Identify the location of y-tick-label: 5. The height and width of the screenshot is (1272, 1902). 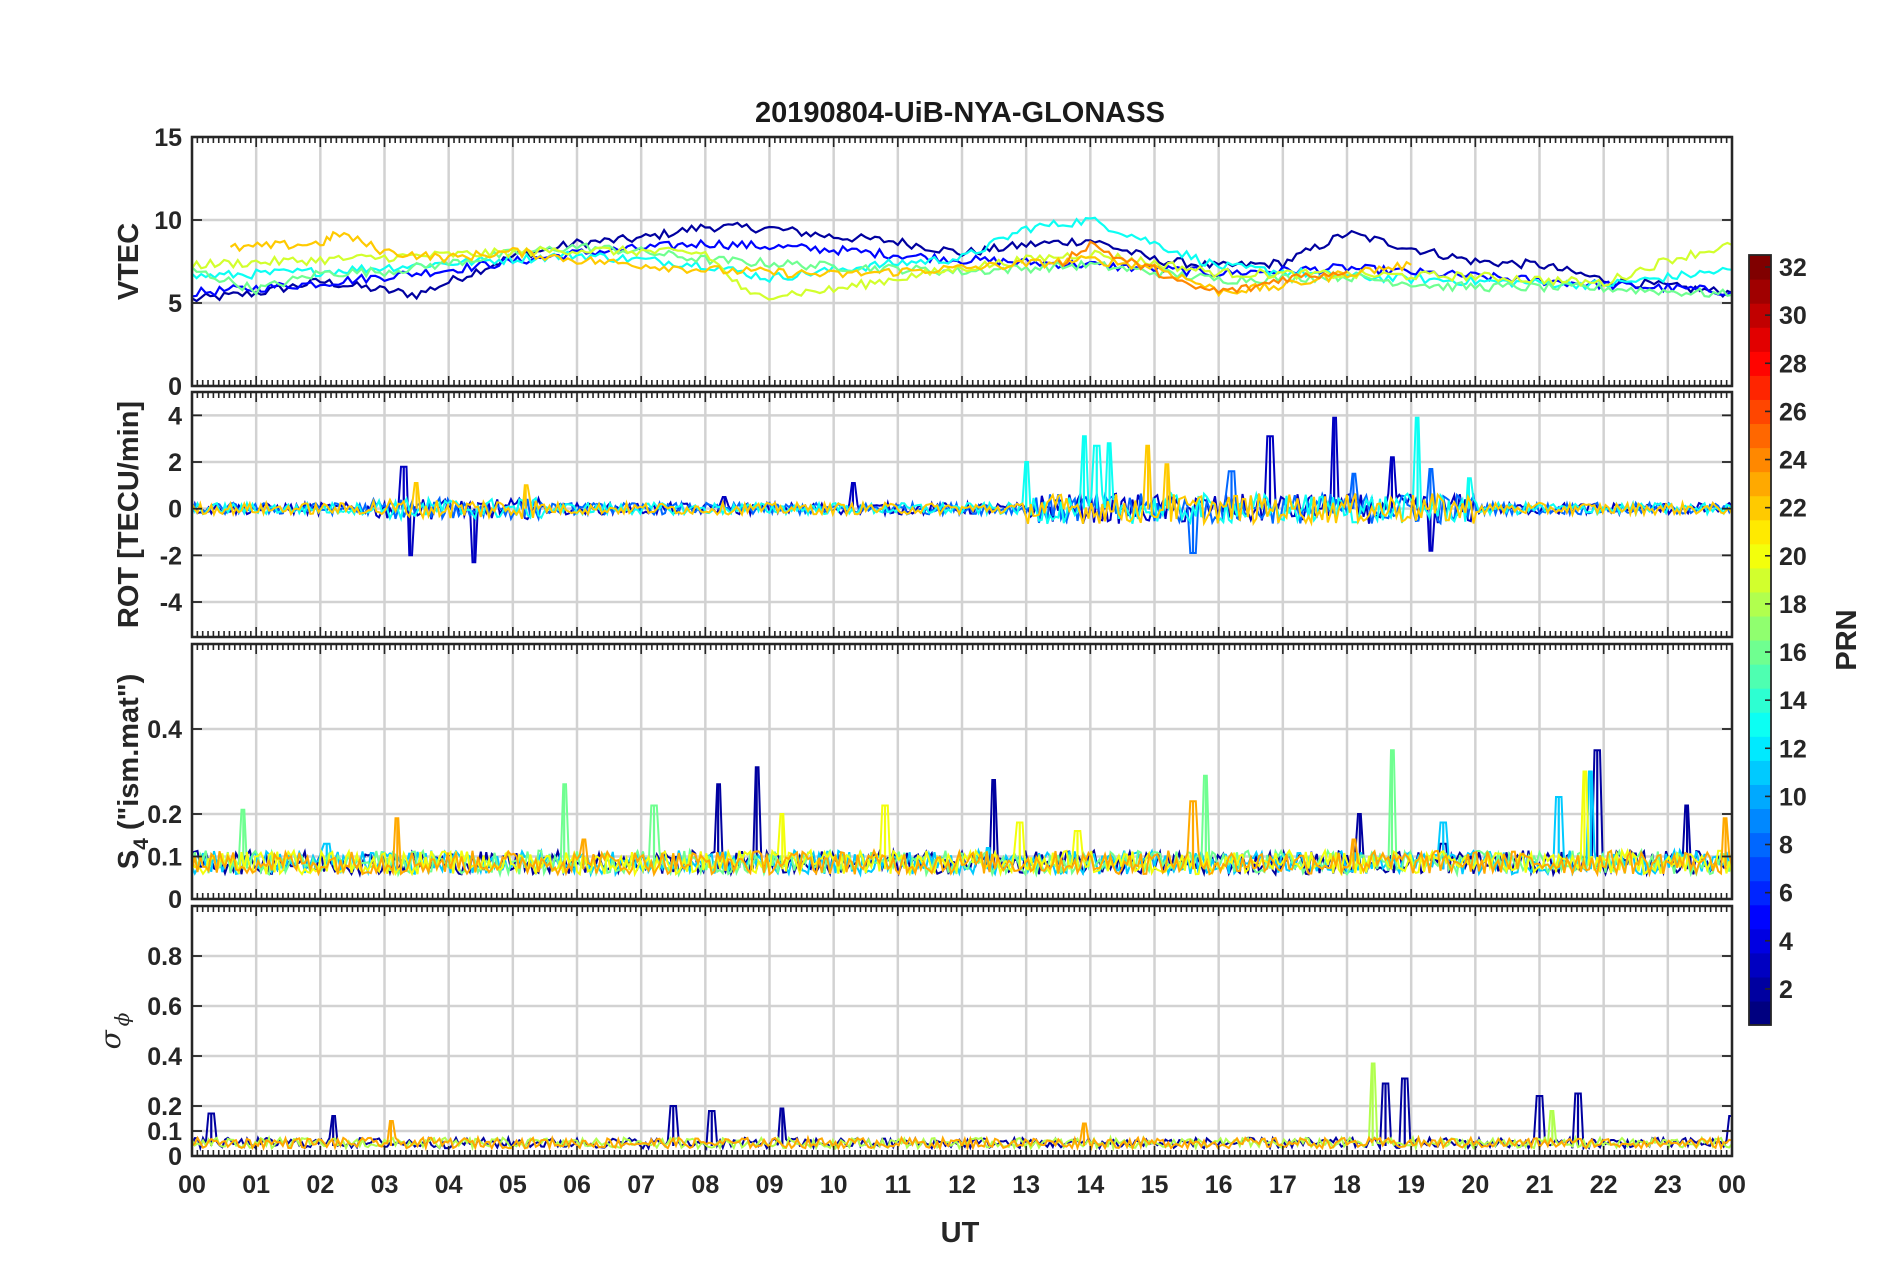
(175, 304).